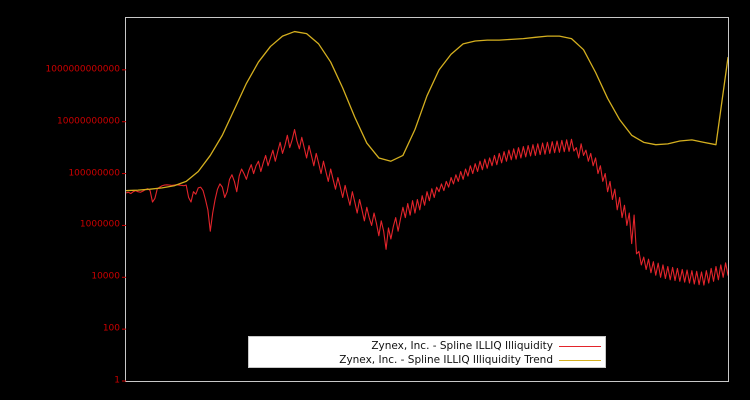 The width and height of the screenshot is (750, 400). Describe the element at coordinates (124, 225) in the screenshot. I see `y-axis-ticks` at that location.